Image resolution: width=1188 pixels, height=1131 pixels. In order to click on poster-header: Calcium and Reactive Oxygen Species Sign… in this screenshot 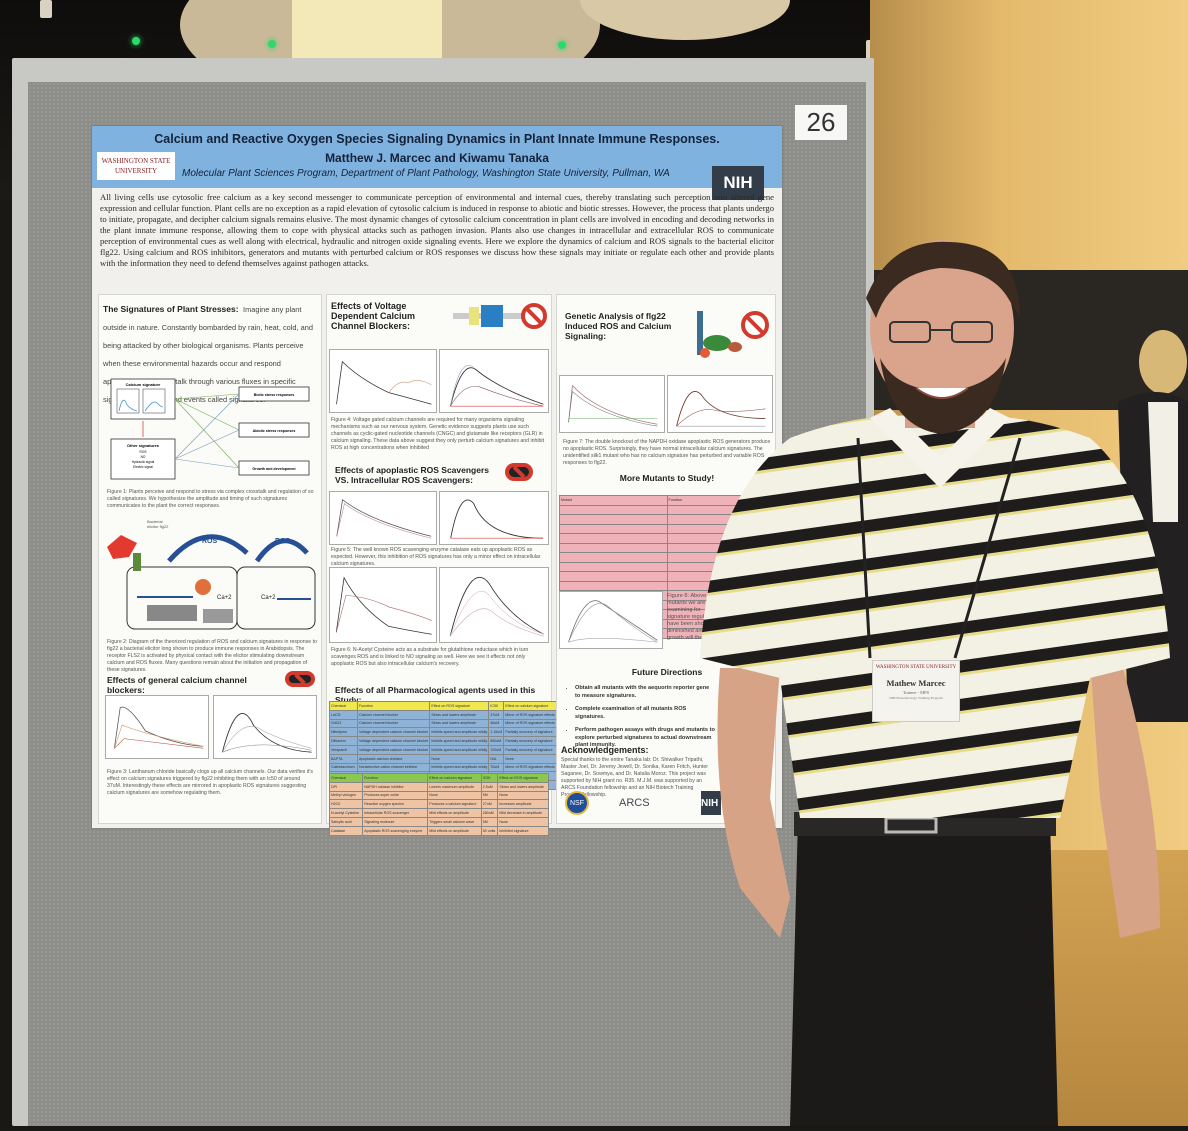, I will do `click(437, 163)`.